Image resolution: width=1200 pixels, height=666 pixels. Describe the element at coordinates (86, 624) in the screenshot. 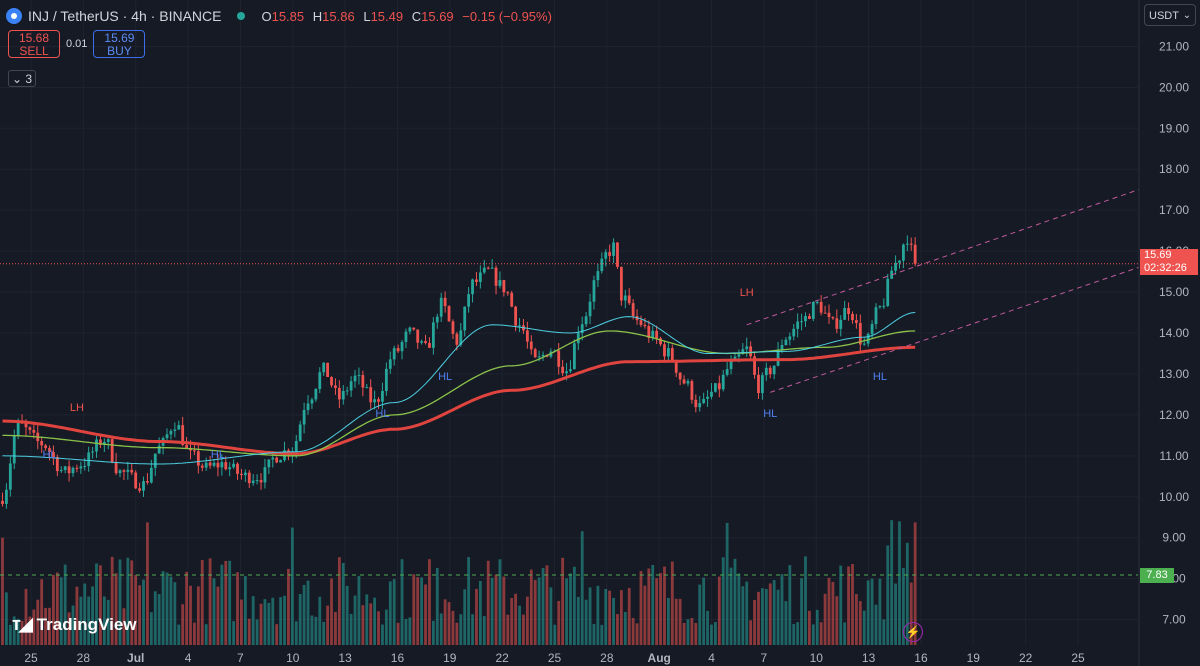

I see `logo-text: TradingView` at that location.